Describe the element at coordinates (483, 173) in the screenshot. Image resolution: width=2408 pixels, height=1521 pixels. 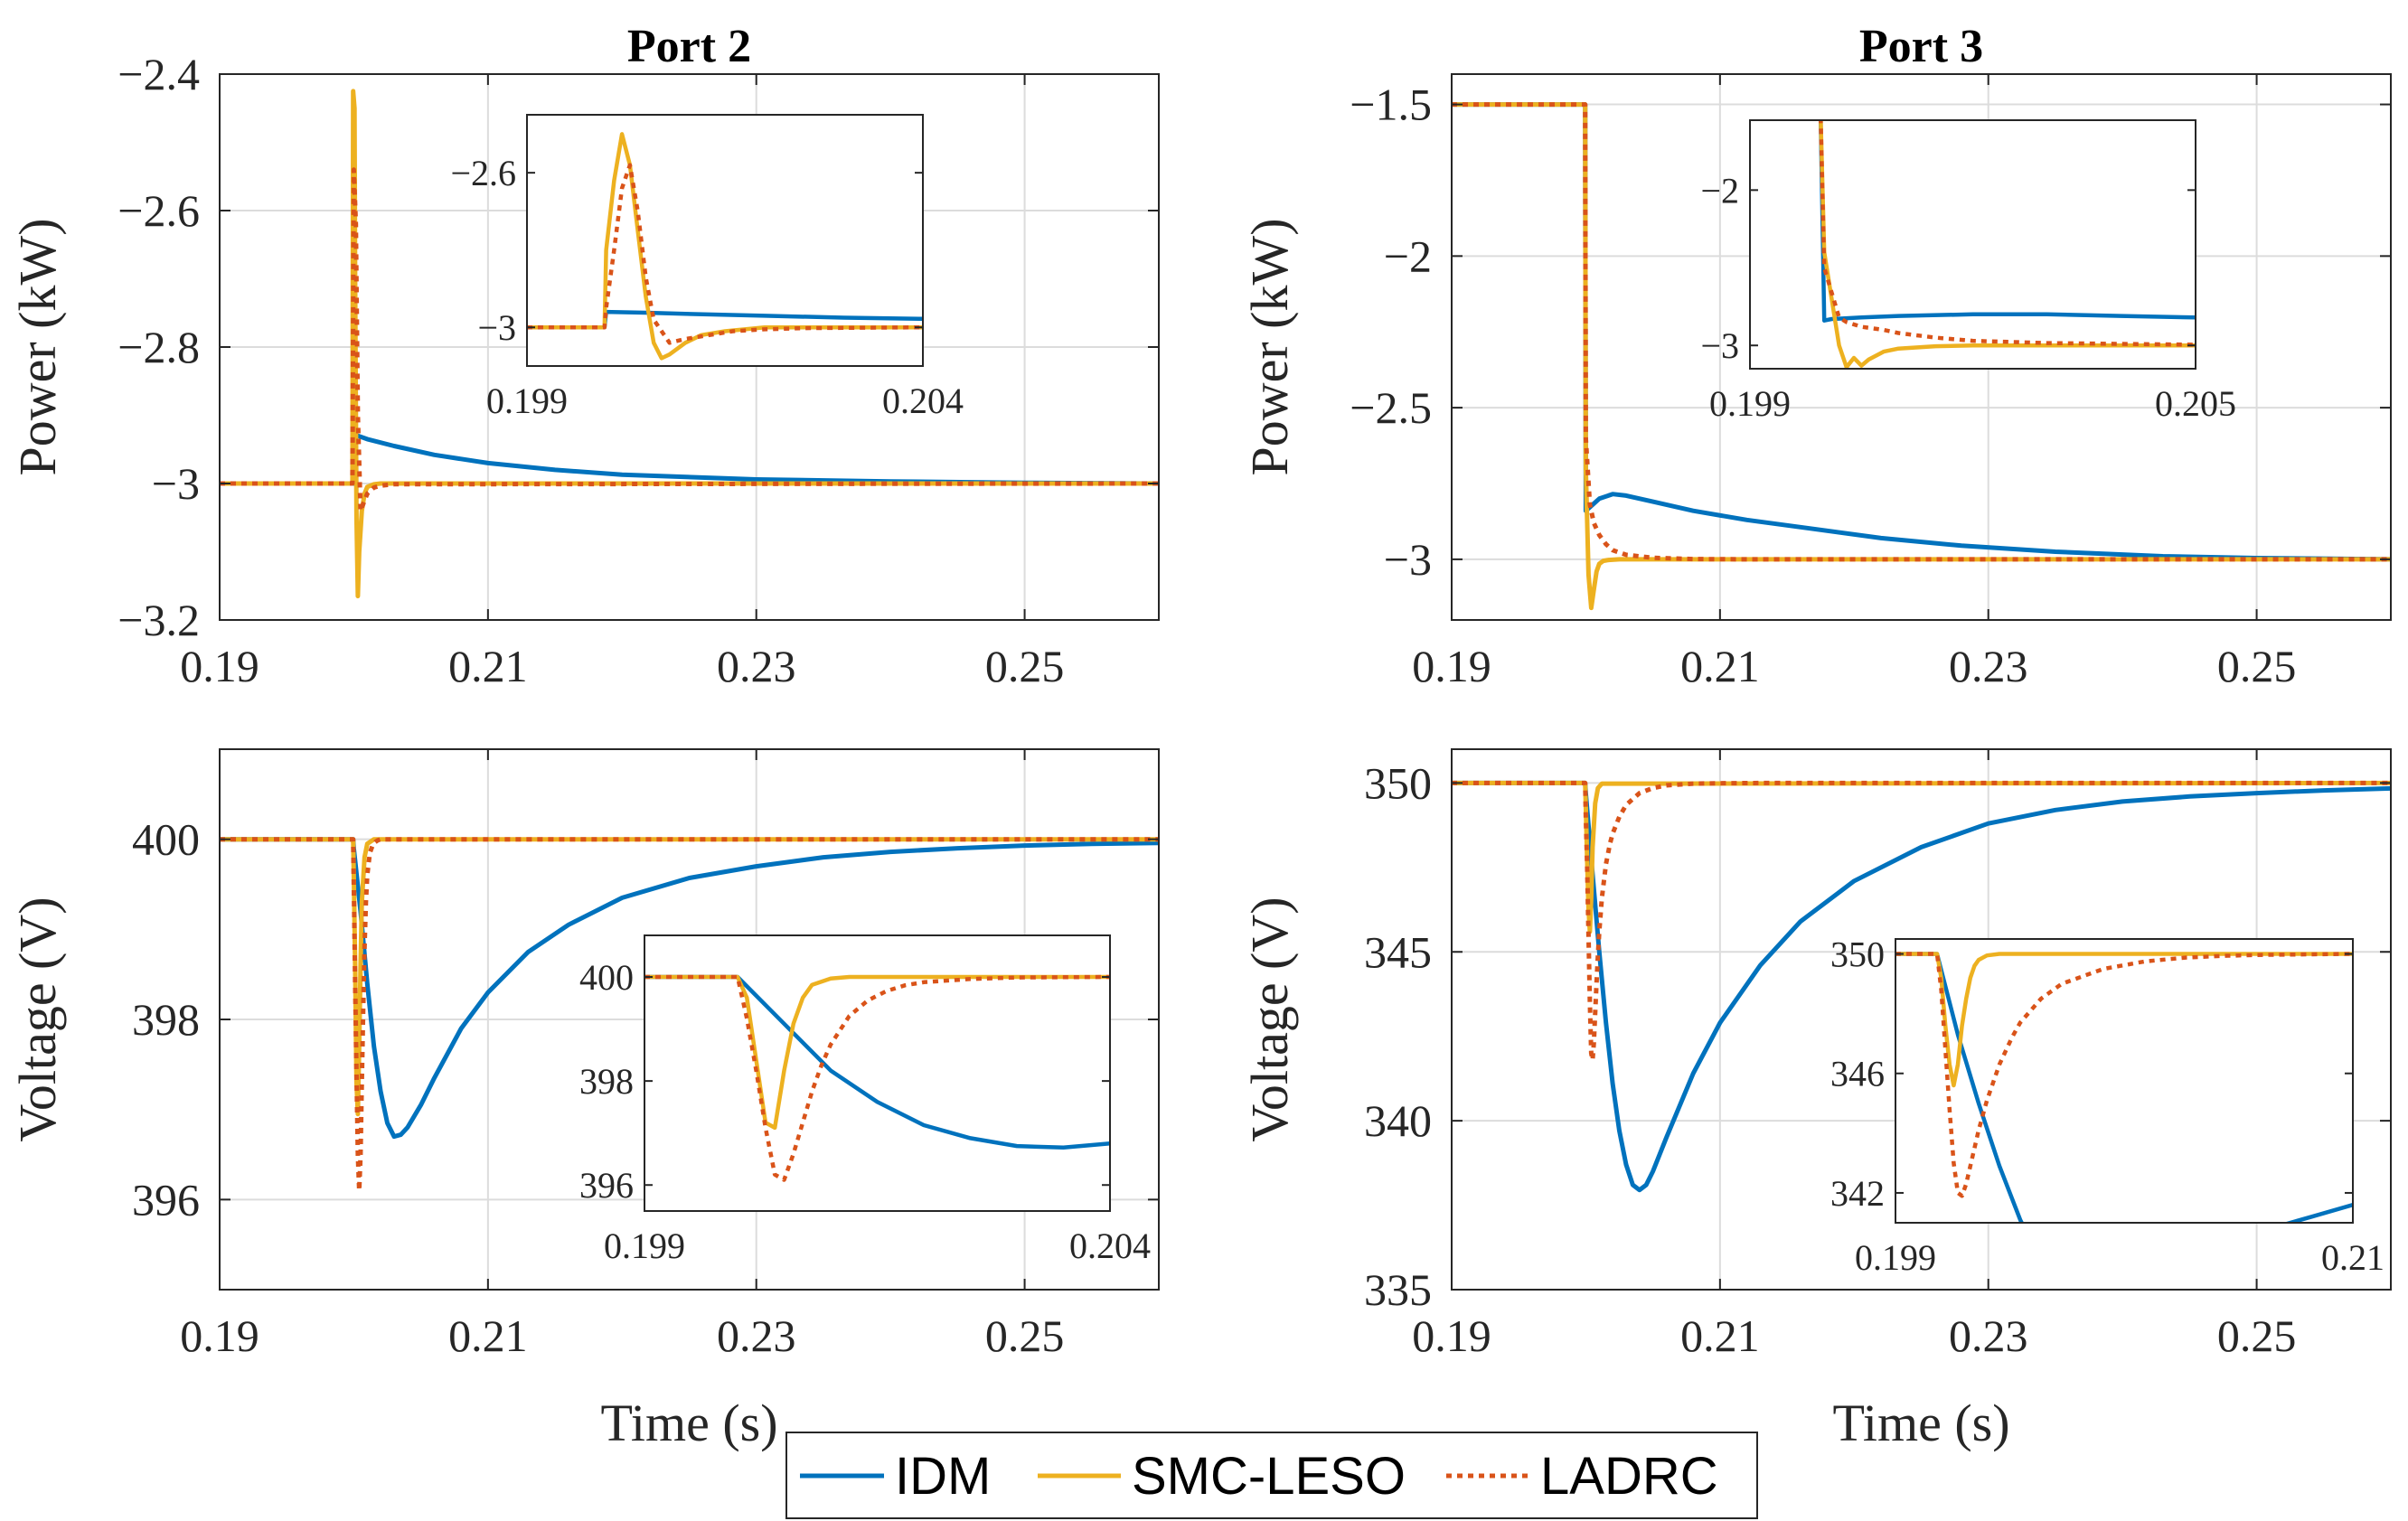
I see `port2-power-inset-y-tick-label: −2.6` at that location.